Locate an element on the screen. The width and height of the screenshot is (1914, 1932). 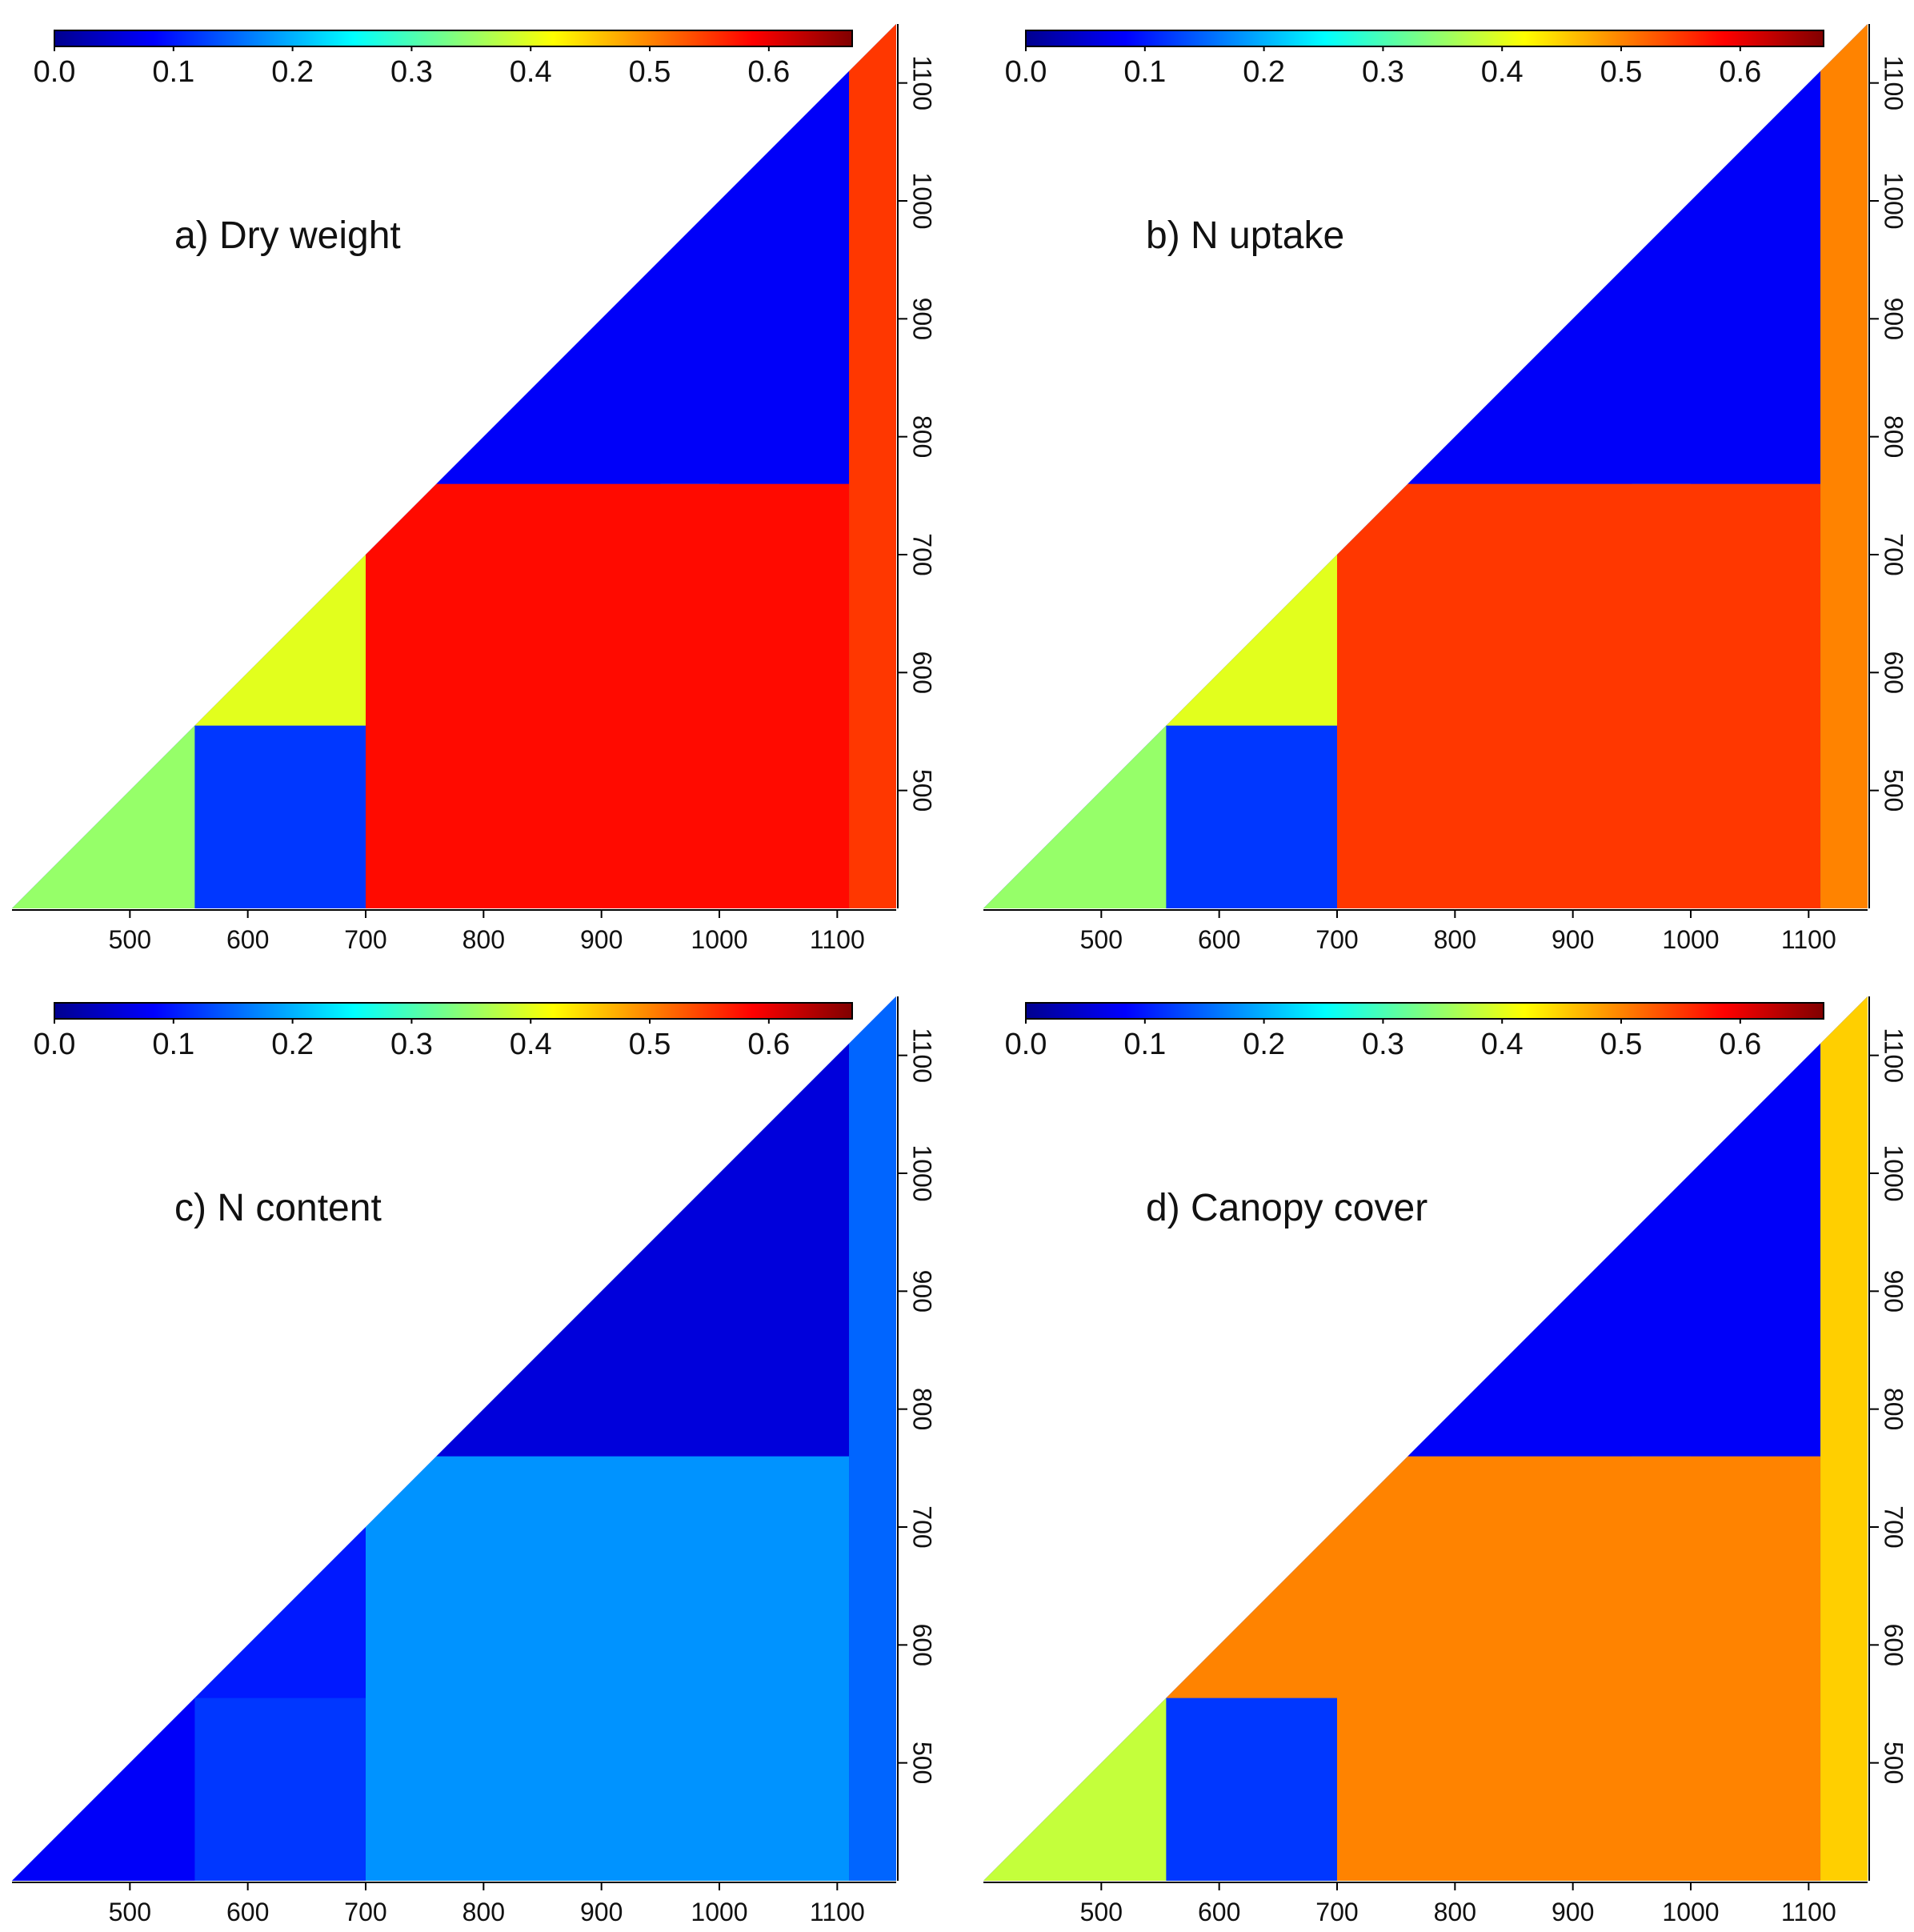
panel-title: b) N uptake is located at coordinates (1245, 235).